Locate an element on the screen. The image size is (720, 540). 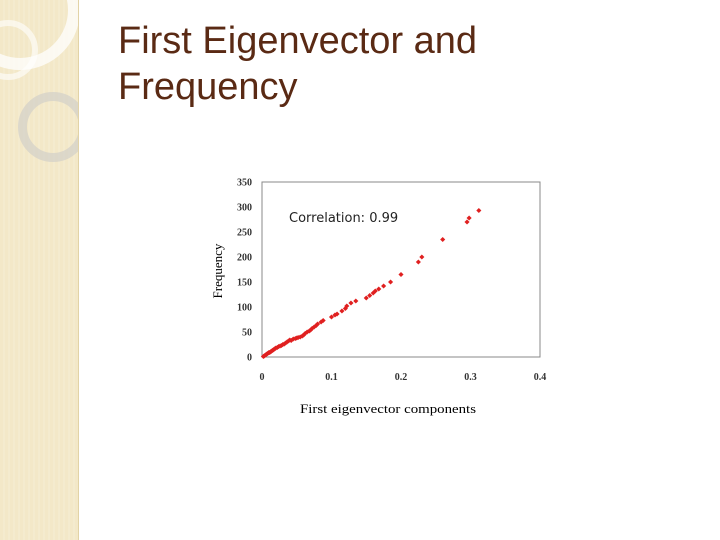
side-band-stripes is located at coordinates (39, 270).